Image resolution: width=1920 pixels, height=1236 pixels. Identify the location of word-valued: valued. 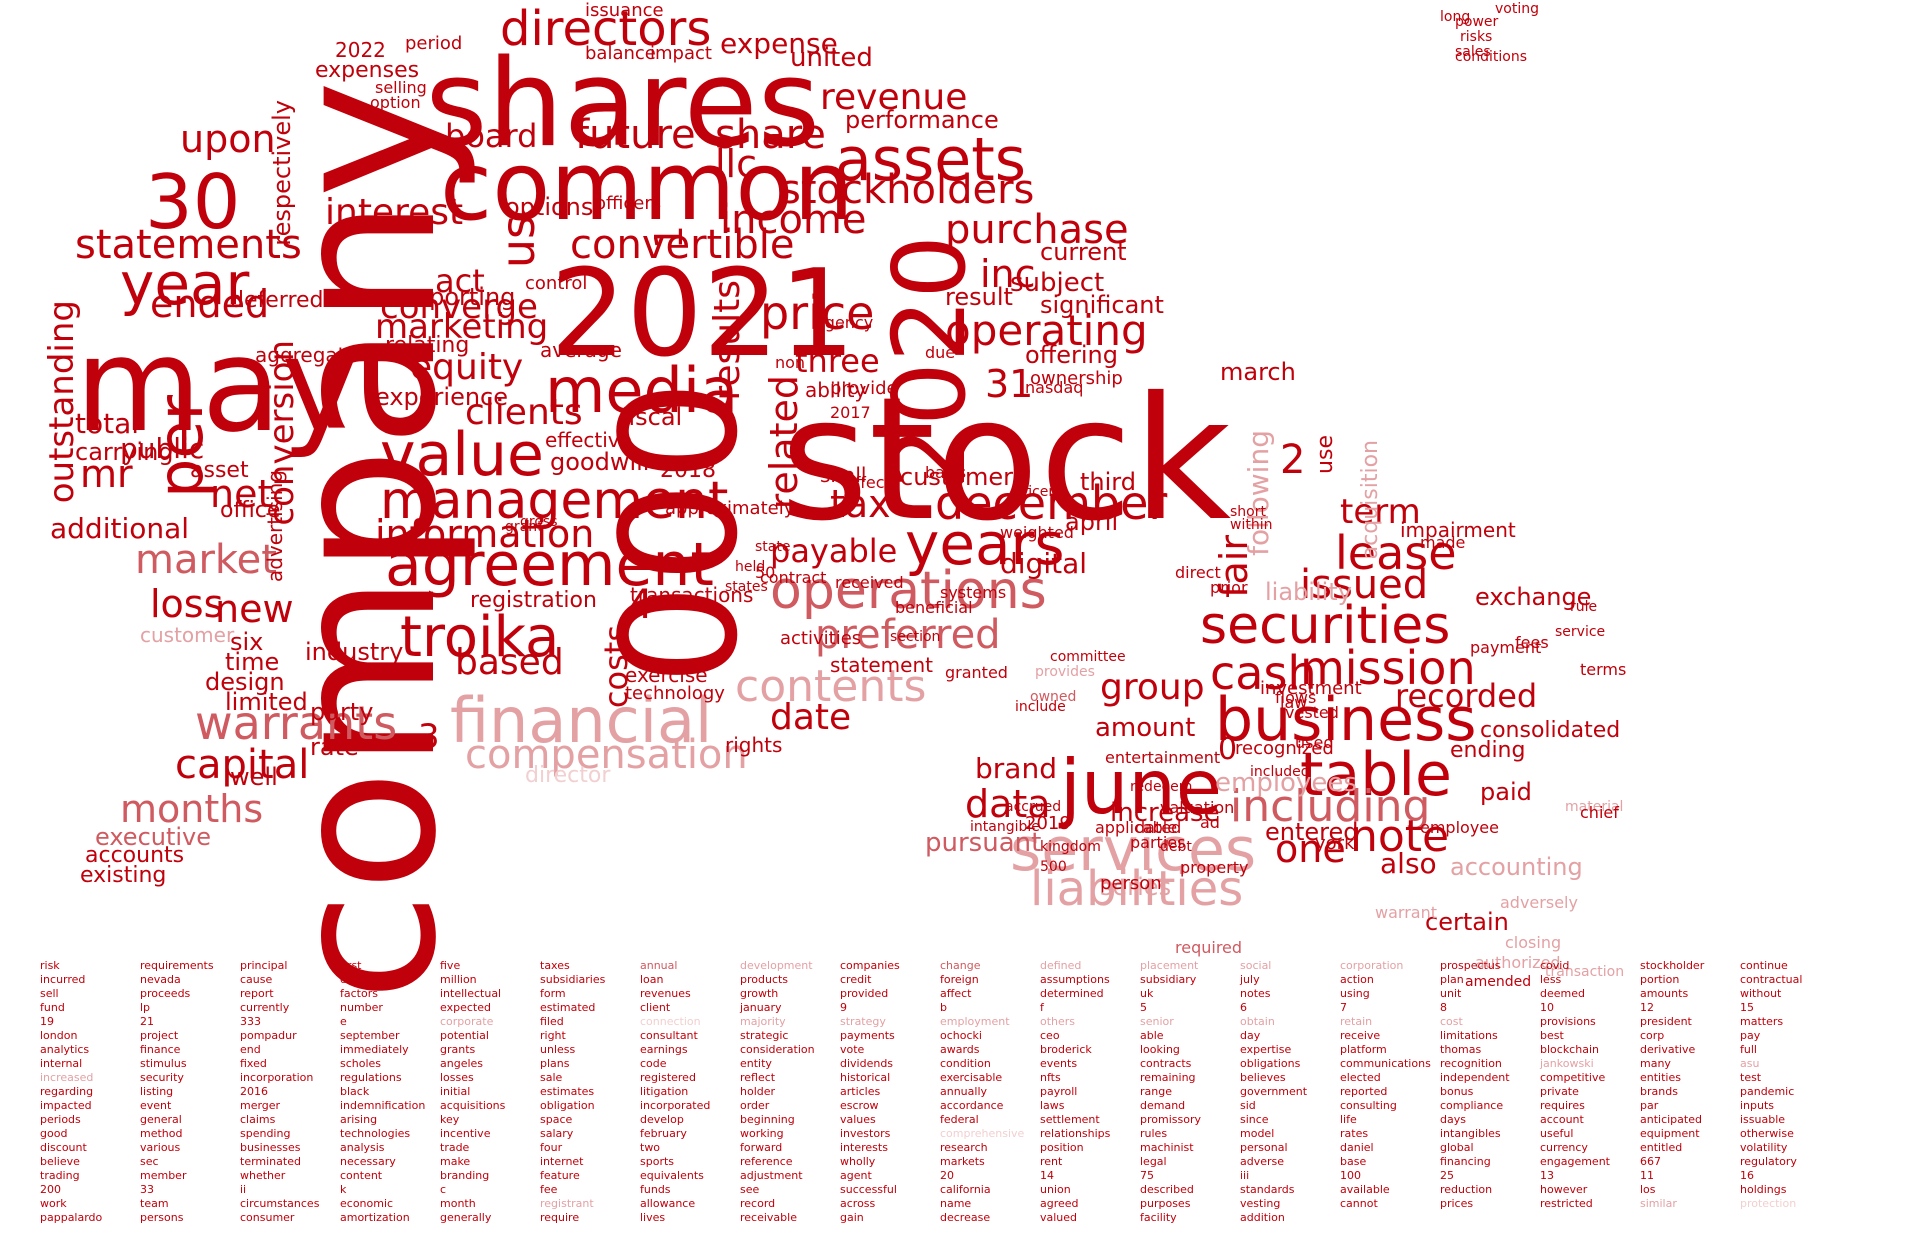
(1059, 1217).